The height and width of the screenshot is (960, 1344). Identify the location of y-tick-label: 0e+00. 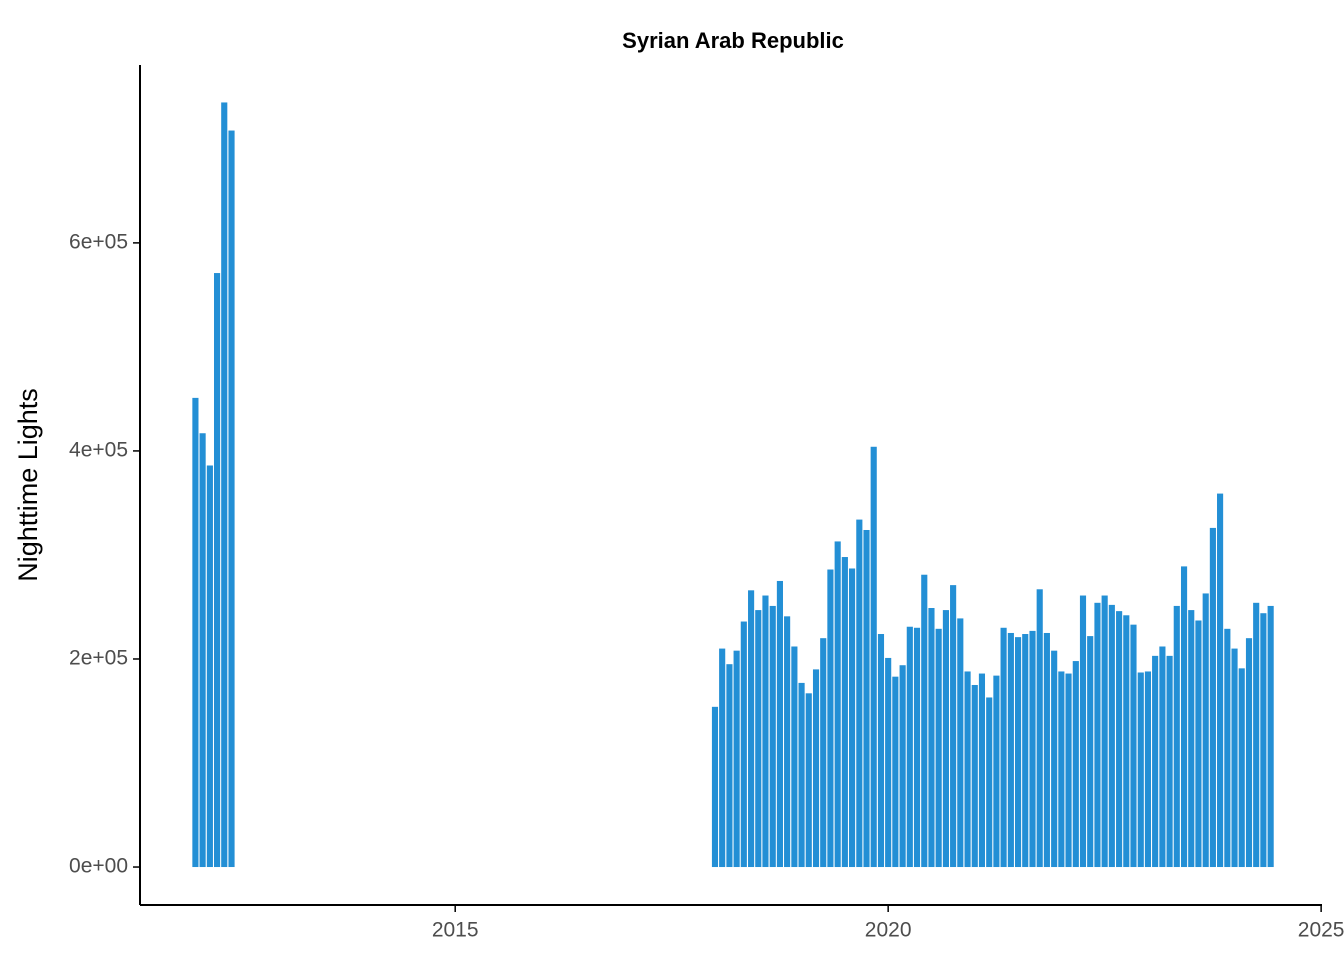
(98, 866).